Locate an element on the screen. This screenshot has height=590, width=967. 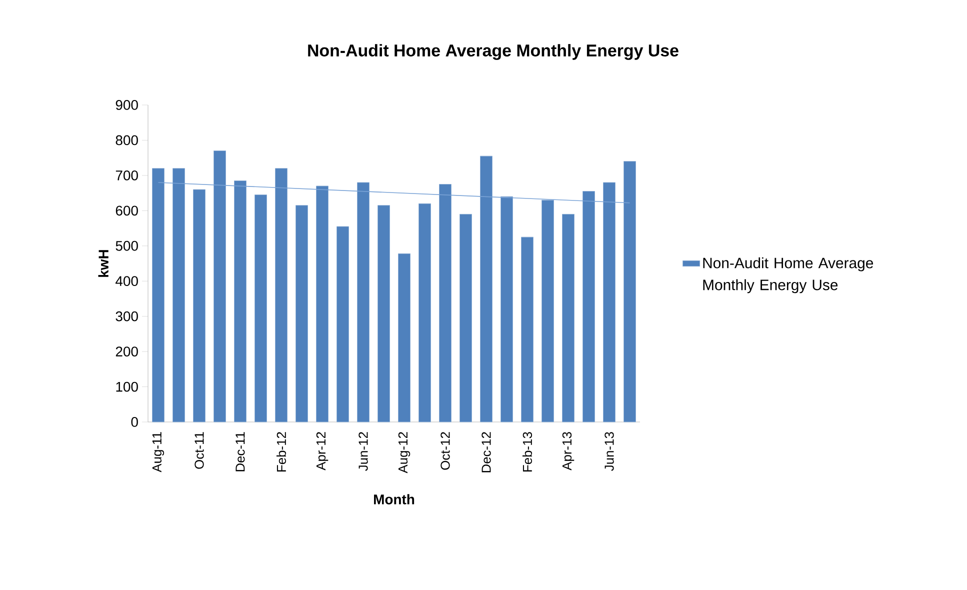
y-tick-label: 400 is located at coordinates (127, 281).